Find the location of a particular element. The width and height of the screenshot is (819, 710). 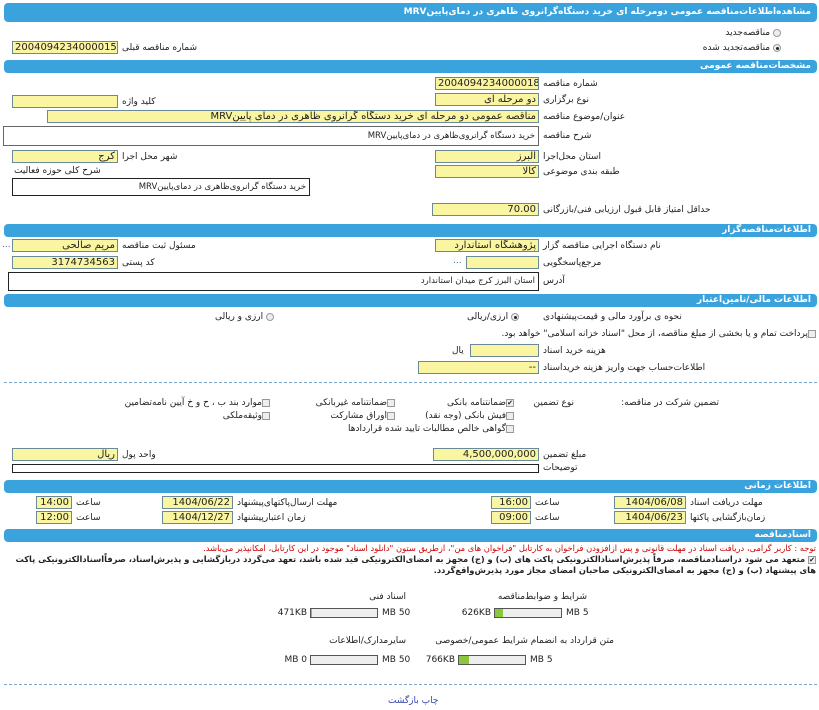

section-documents: اسنادمناقصه is located at coordinates (410, 535).